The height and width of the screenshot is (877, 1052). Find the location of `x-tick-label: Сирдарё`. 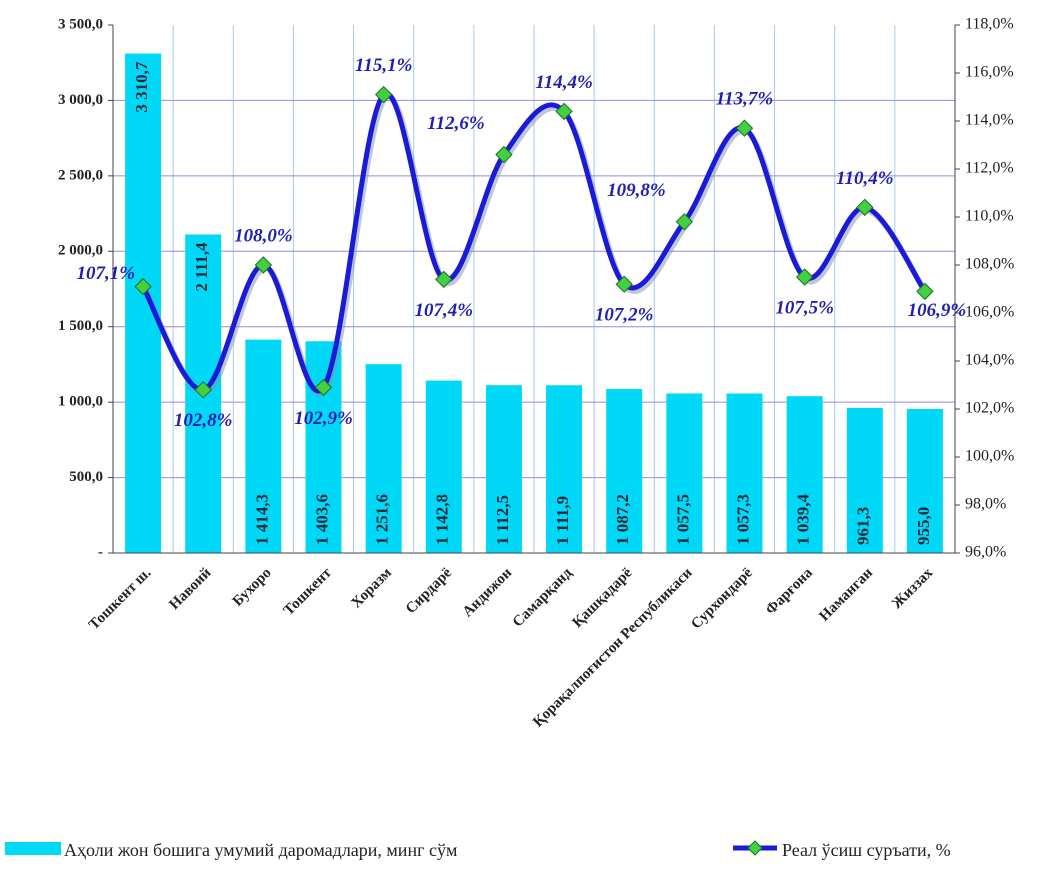

x-tick-label: Сирдарё is located at coordinates (429, 591).